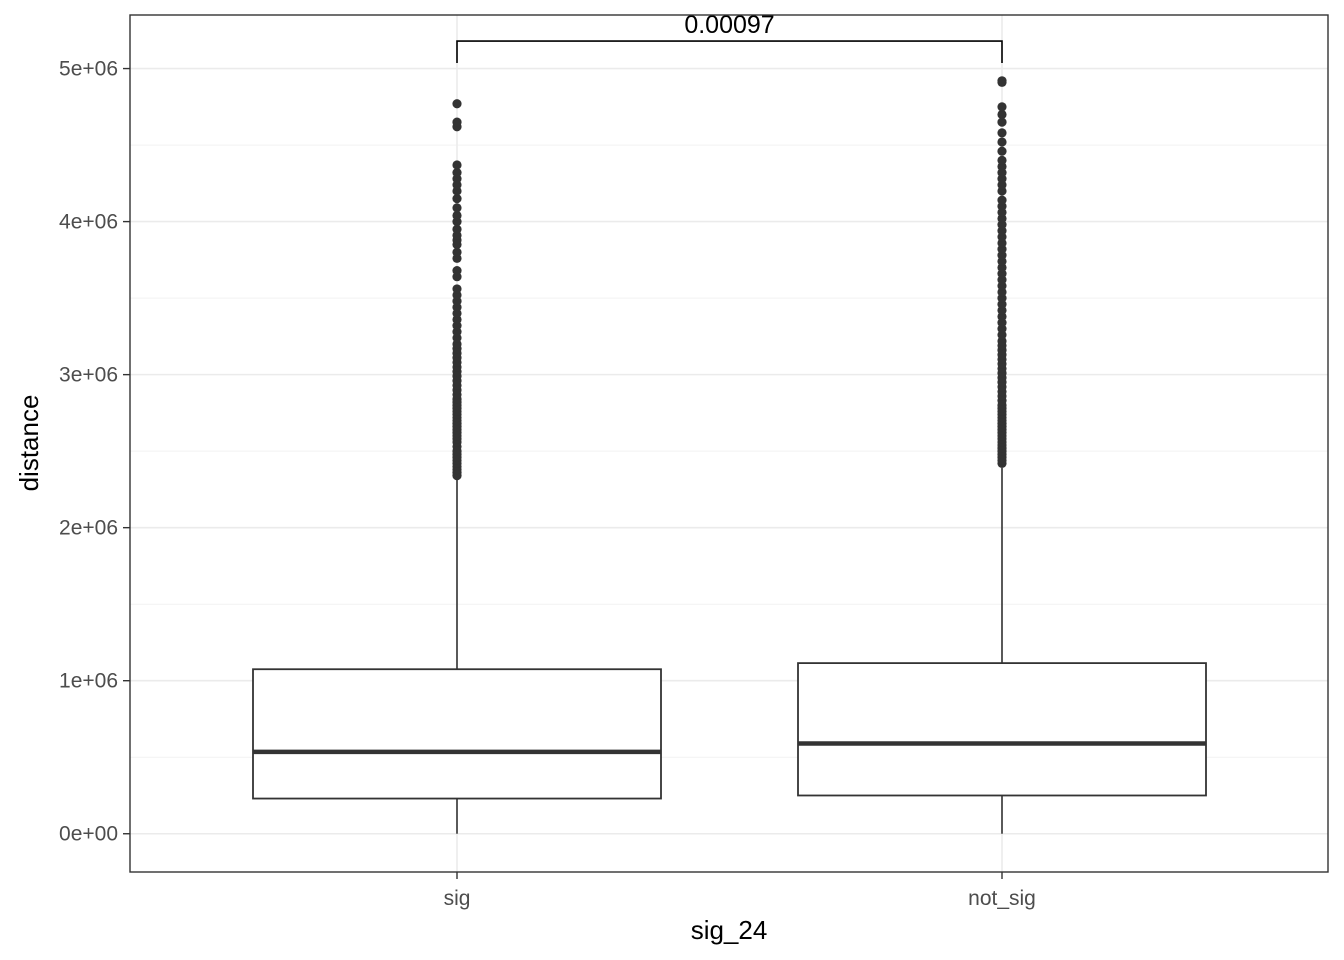  What do you see at coordinates (29, 443) in the screenshot?
I see `y-axis-title: distance` at bounding box center [29, 443].